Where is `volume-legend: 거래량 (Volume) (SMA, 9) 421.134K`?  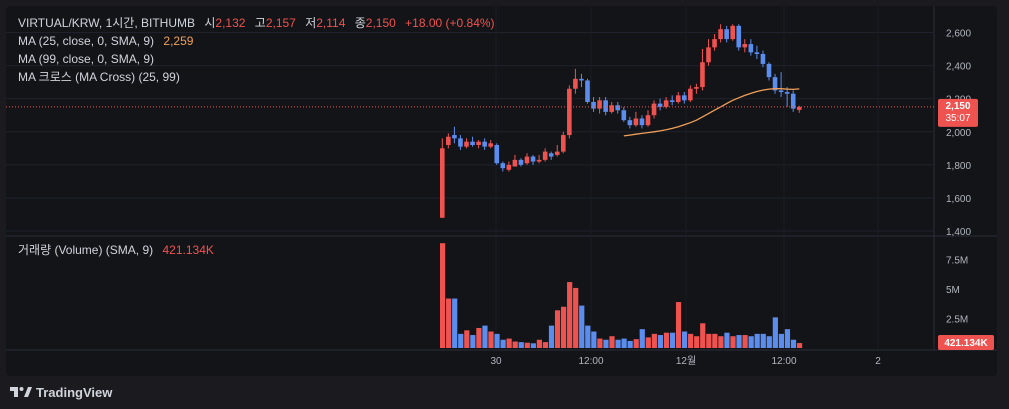
volume-legend: 거래량 (Volume) (SMA, 9) 421.134K is located at coordinates (116, 250).